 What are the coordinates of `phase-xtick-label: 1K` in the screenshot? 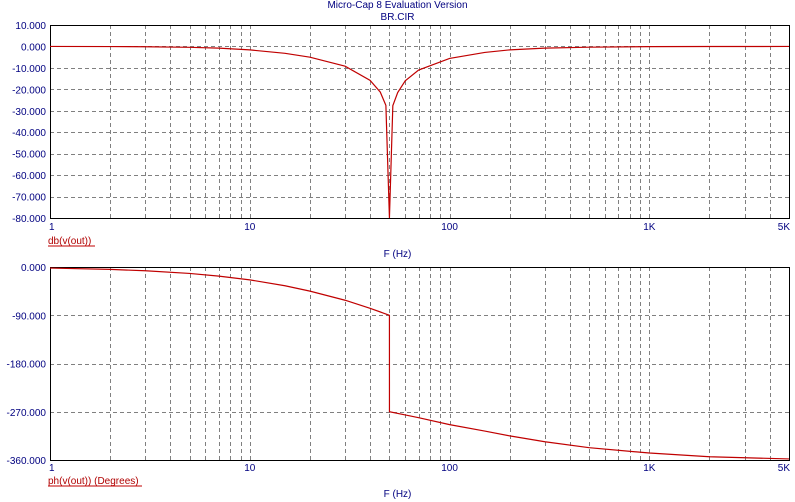 It's located at (649, 468).